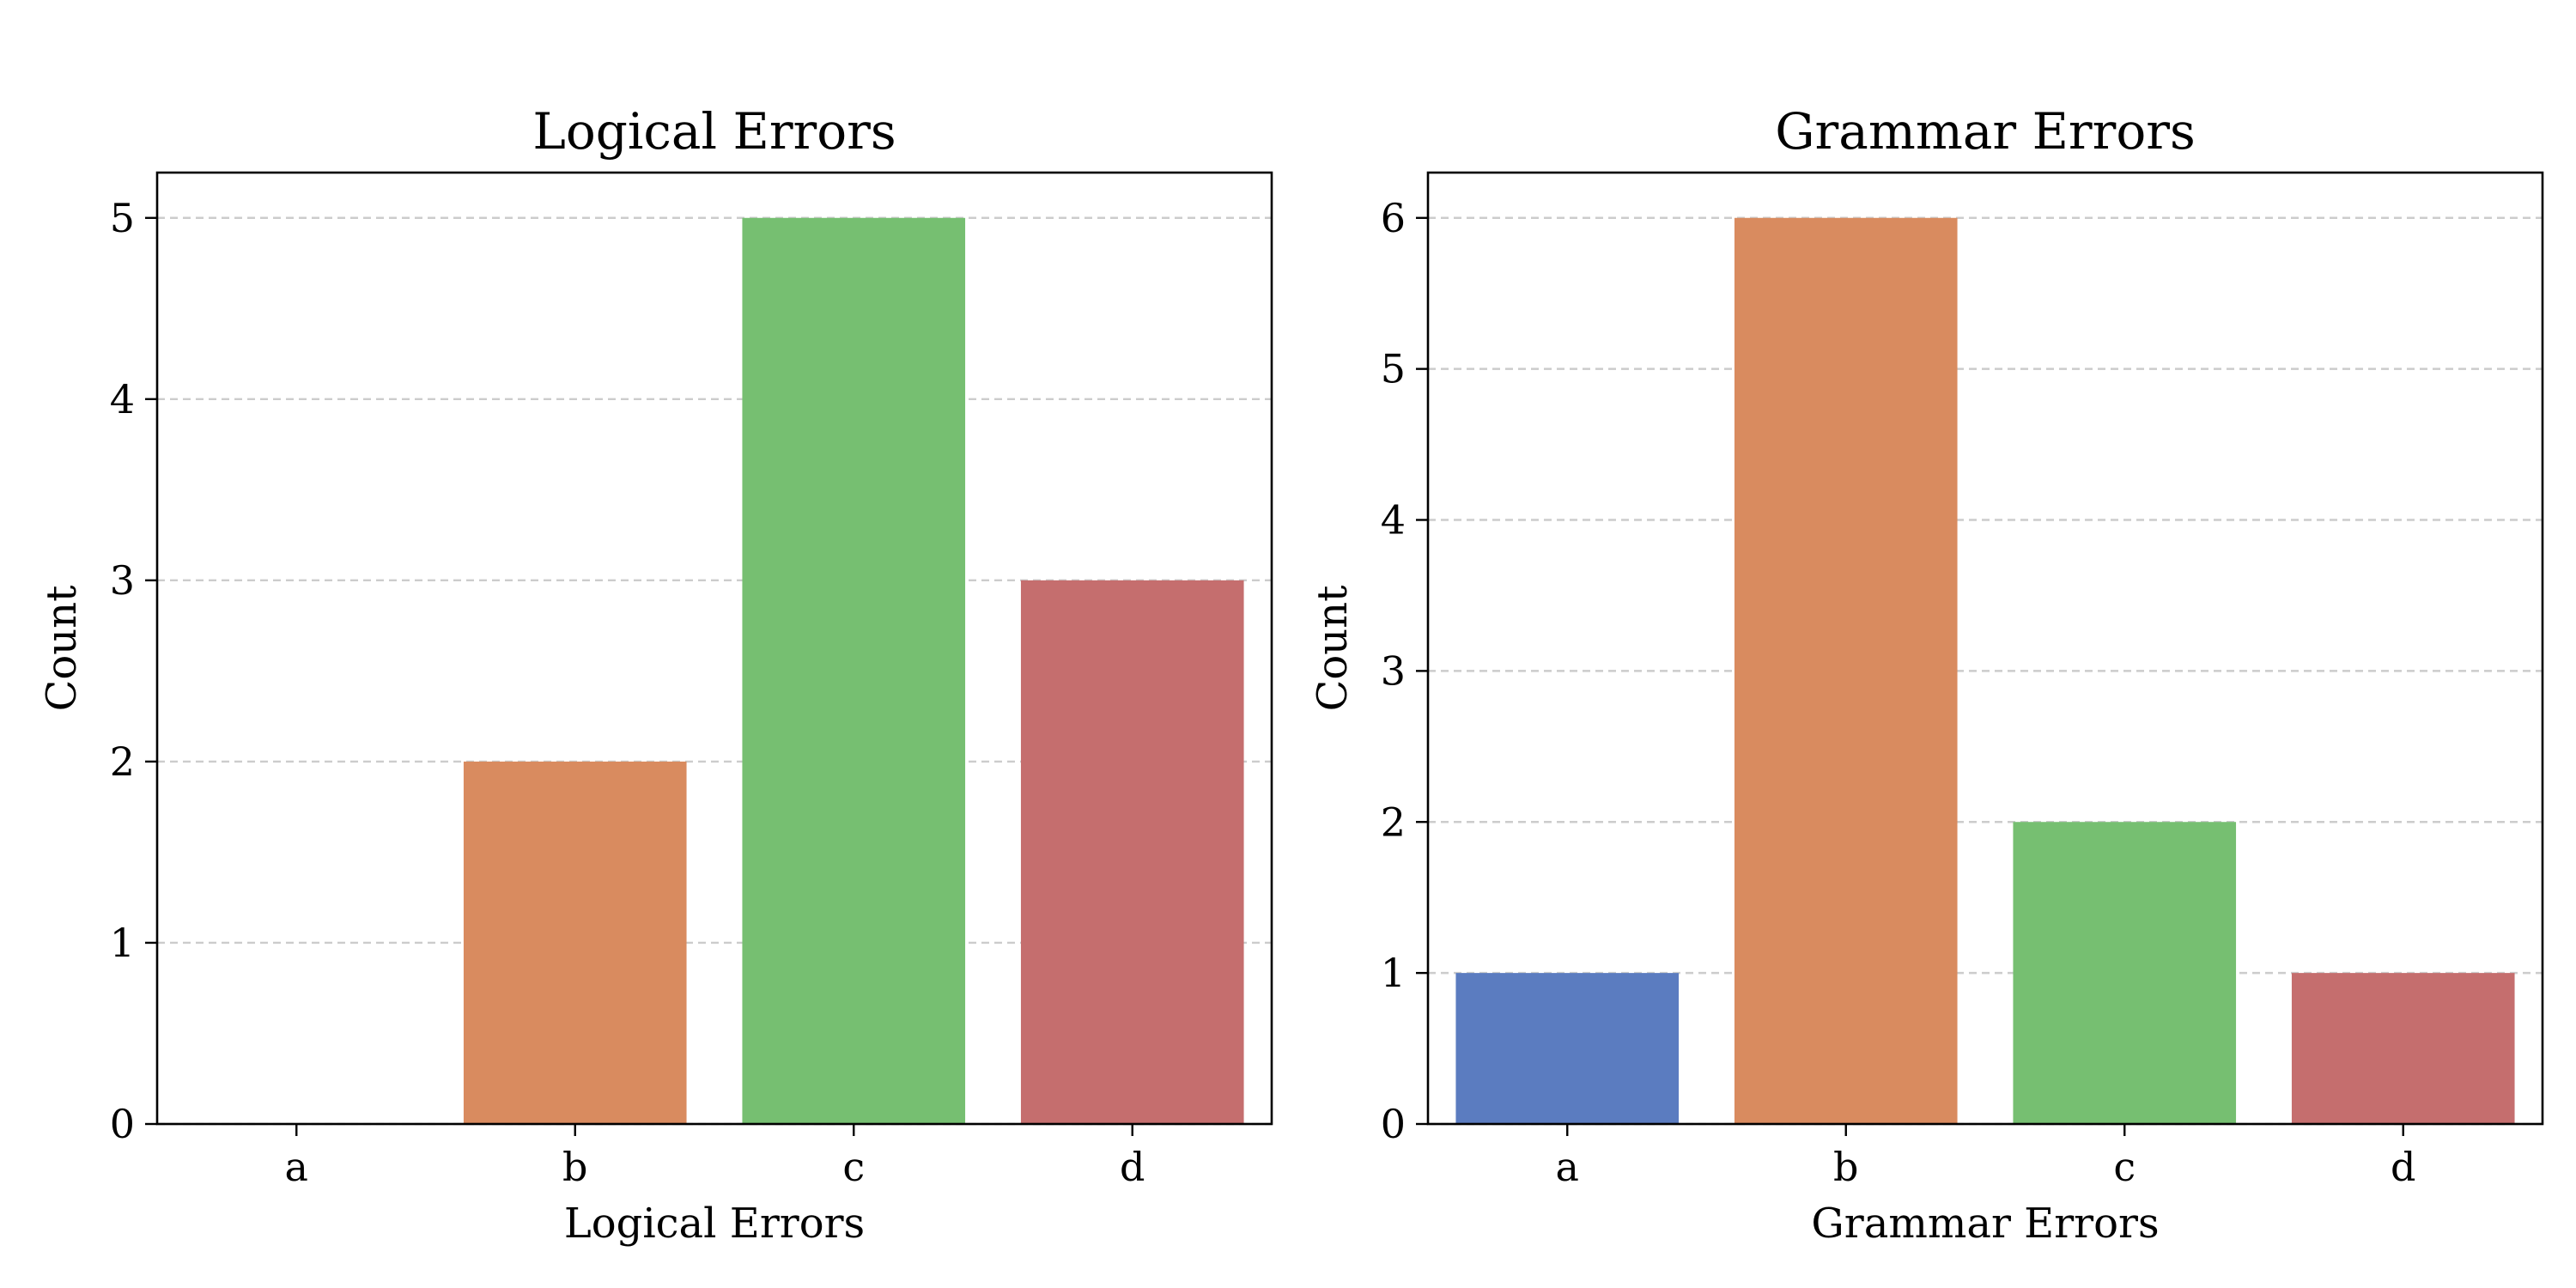  Describe the element at coordinates (1985, 1224) in the screenshot. I see `x-axis-label: Grammar Errors` at that location.